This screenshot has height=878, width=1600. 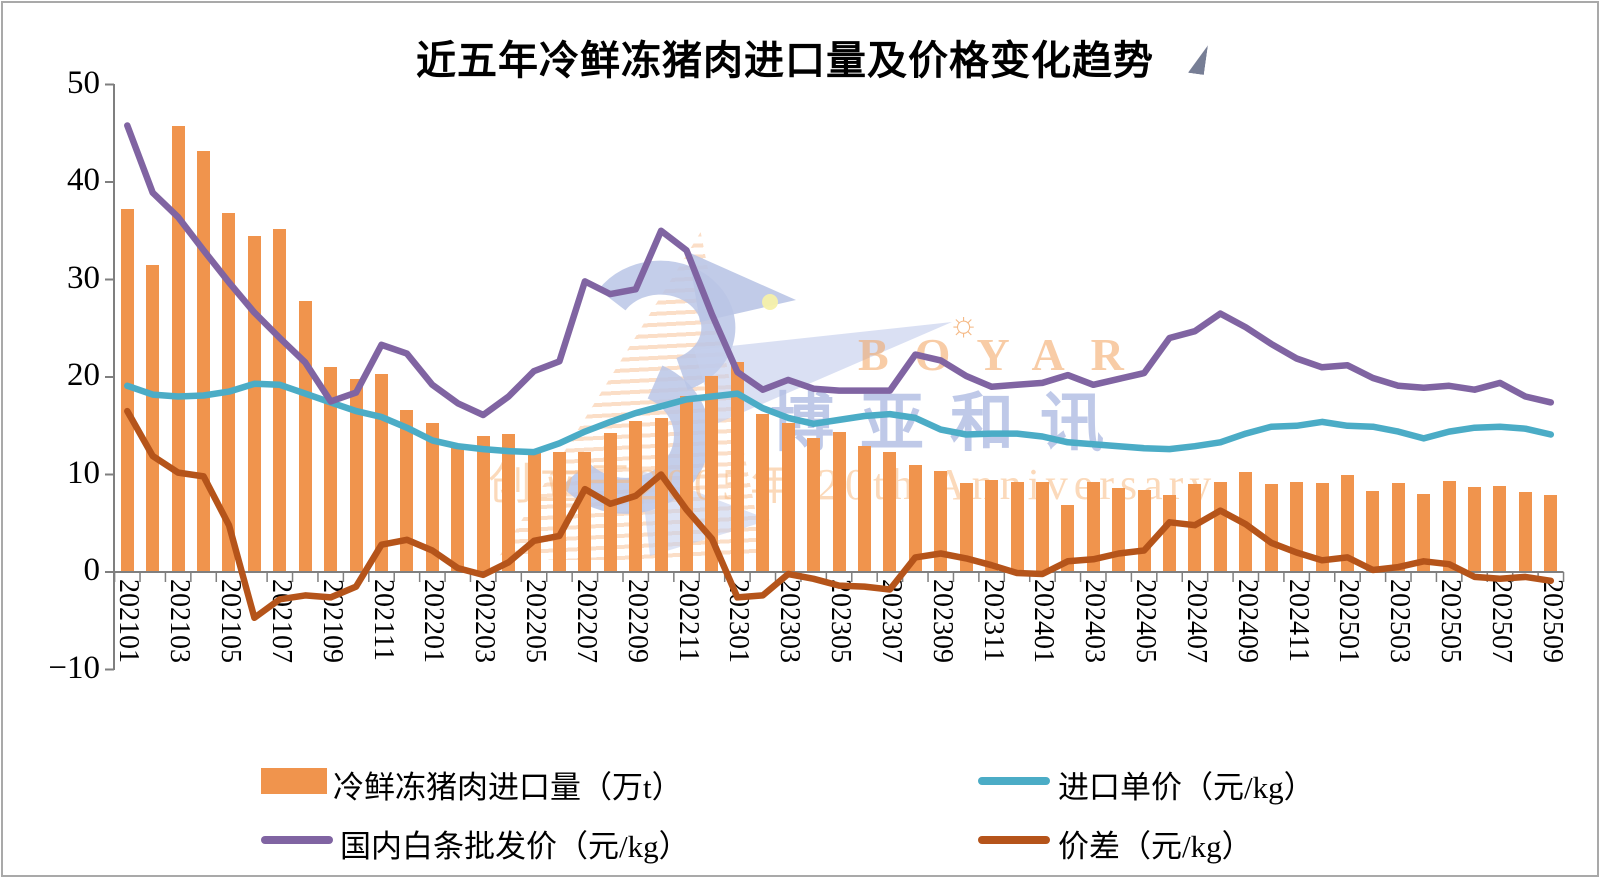 I want to click on legend-swatch-import_price, so click(x=1014, y=781).